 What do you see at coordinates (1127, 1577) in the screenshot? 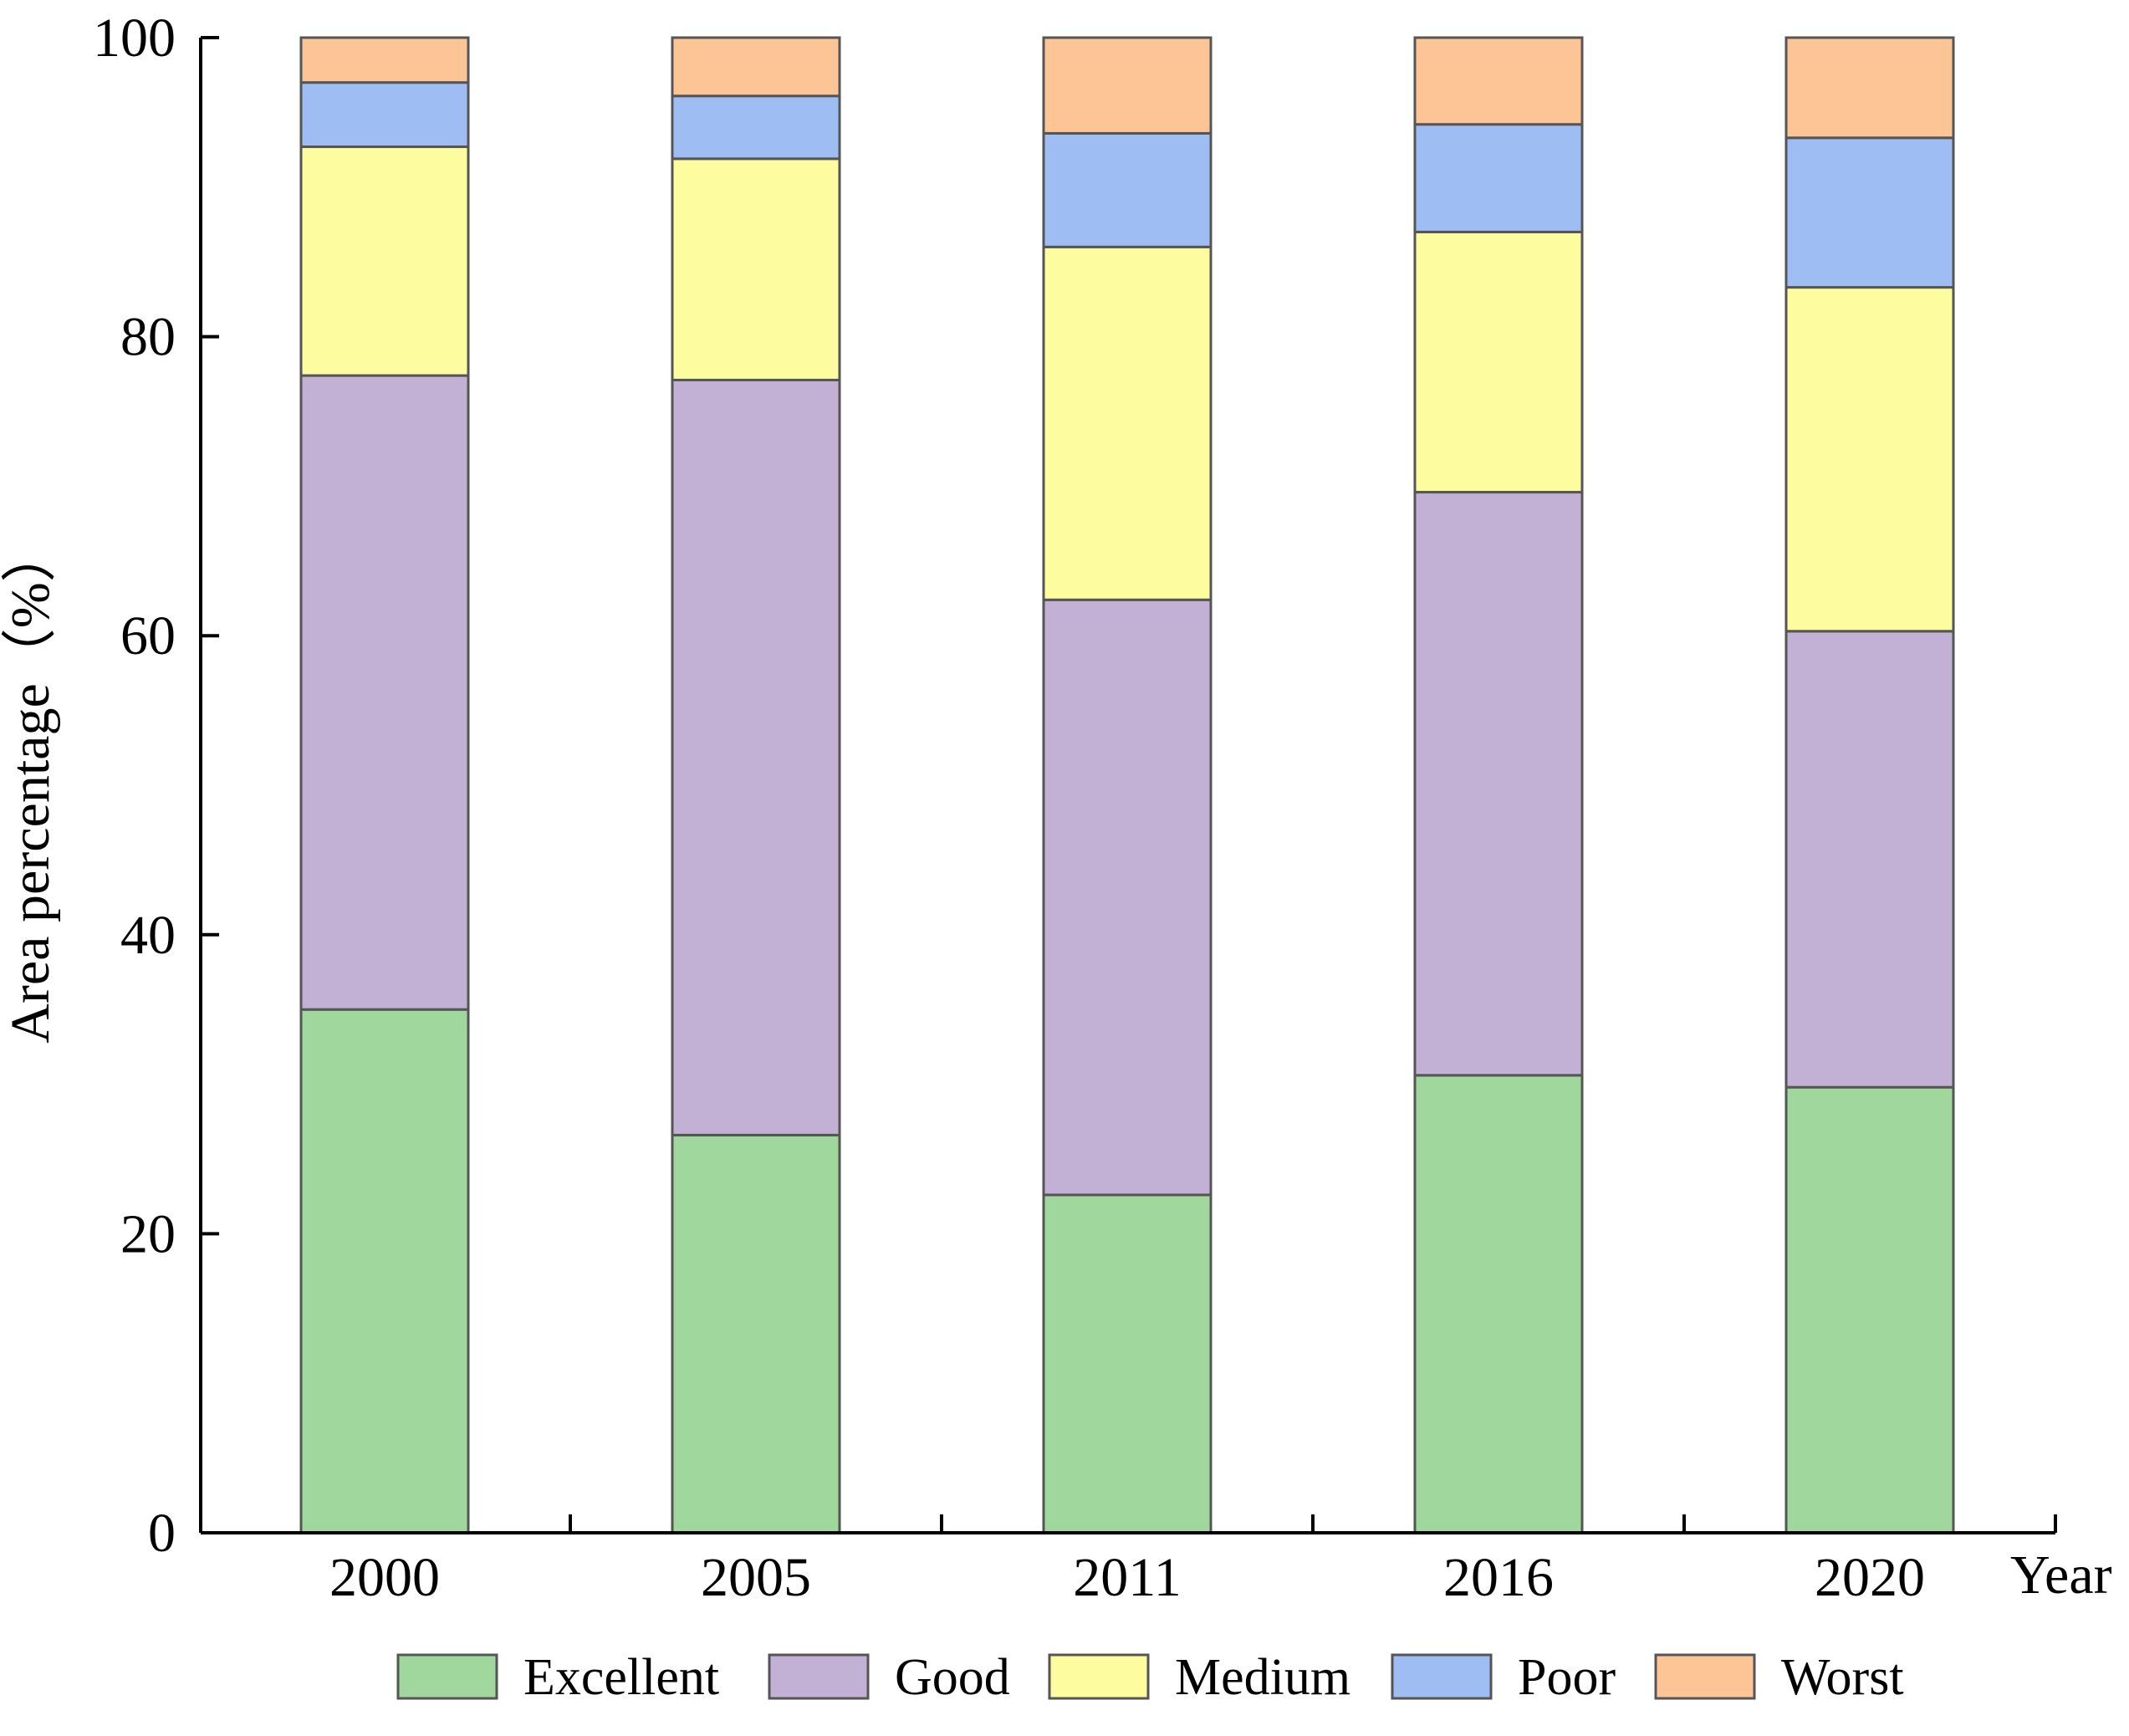
I see `x-tick-label-2011: 2011` at bounding box center [1127, 1577].